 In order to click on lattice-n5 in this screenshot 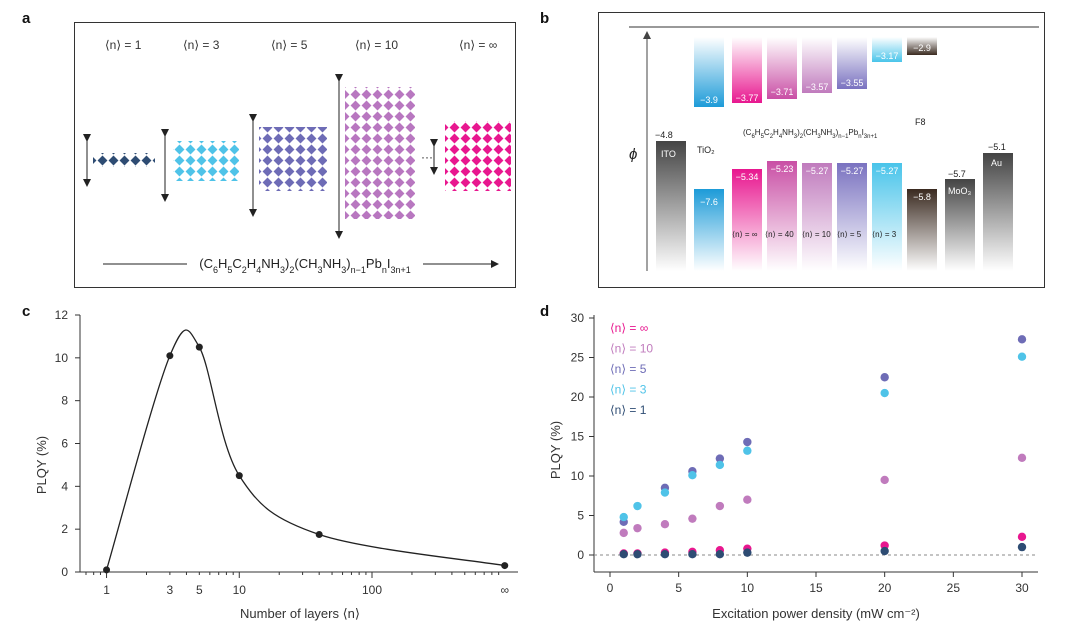, I will do `click(293, 159)`.